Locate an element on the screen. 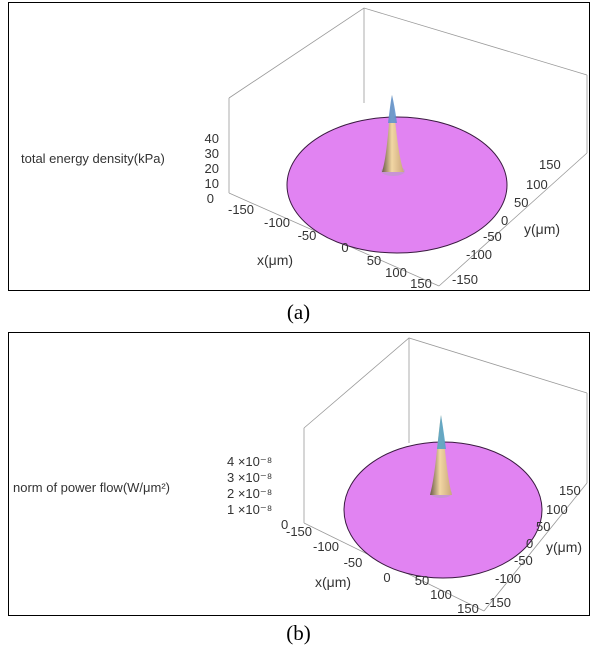  y-axis-a: 150 100 50 0 -50 -100 -150 y(μm) is located at coordinates (506, 222).